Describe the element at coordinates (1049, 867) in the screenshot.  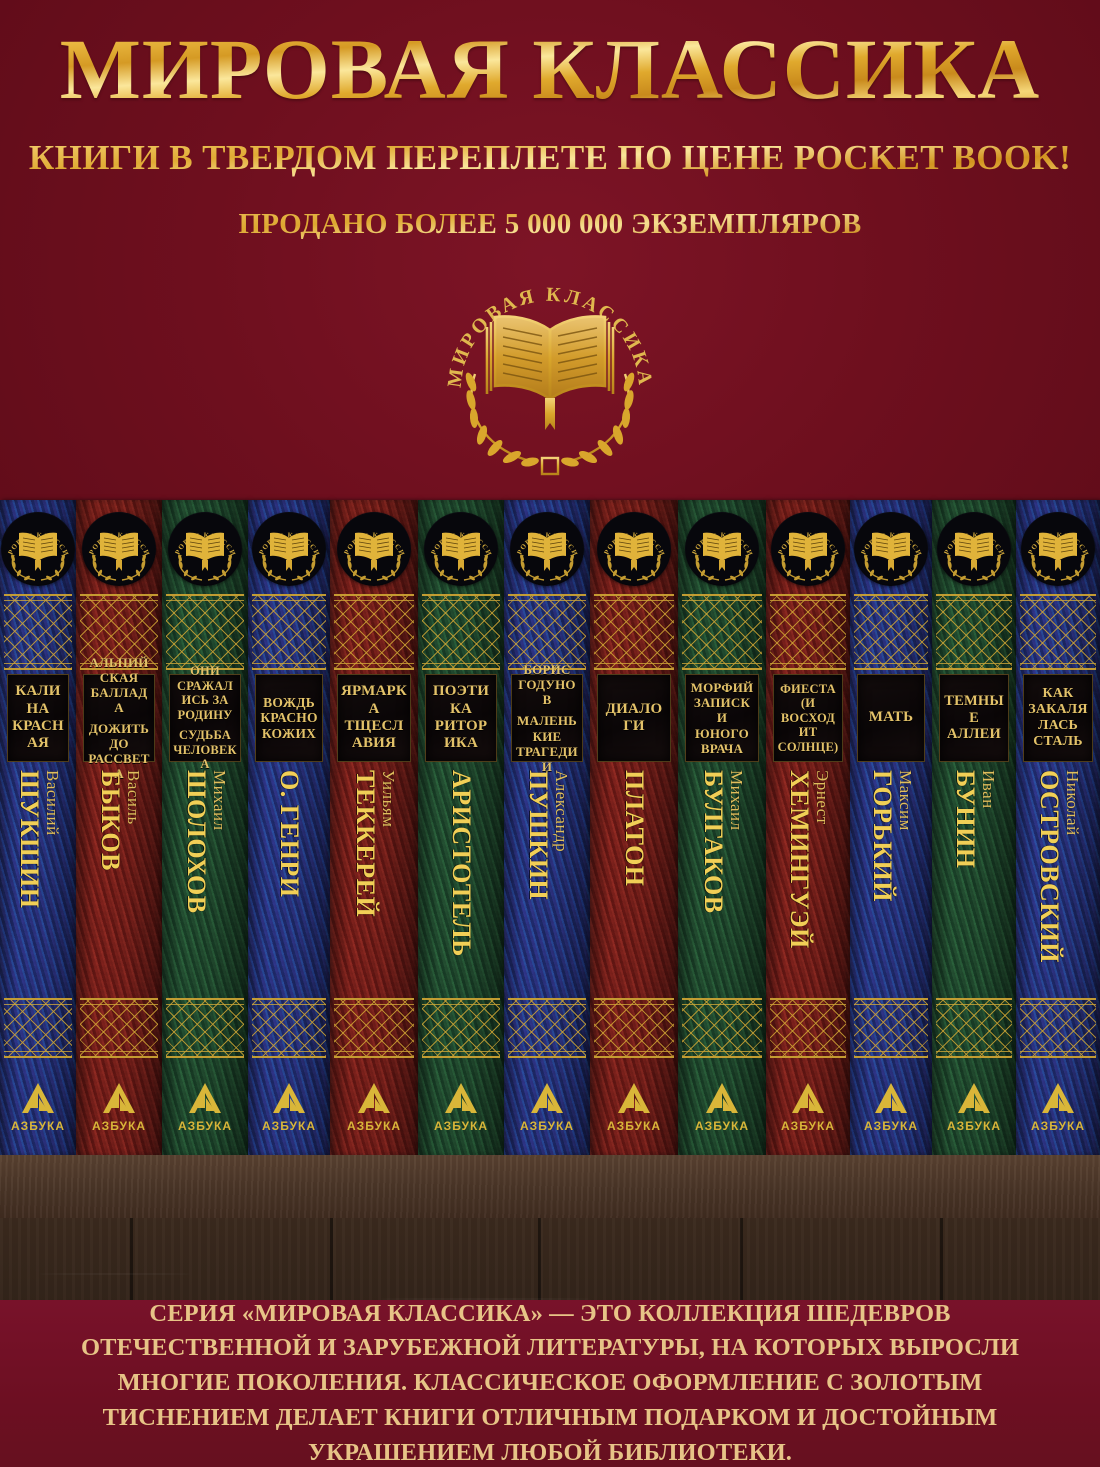
I see `author-last-name: ОСТРОВСКИЙ` at that location.